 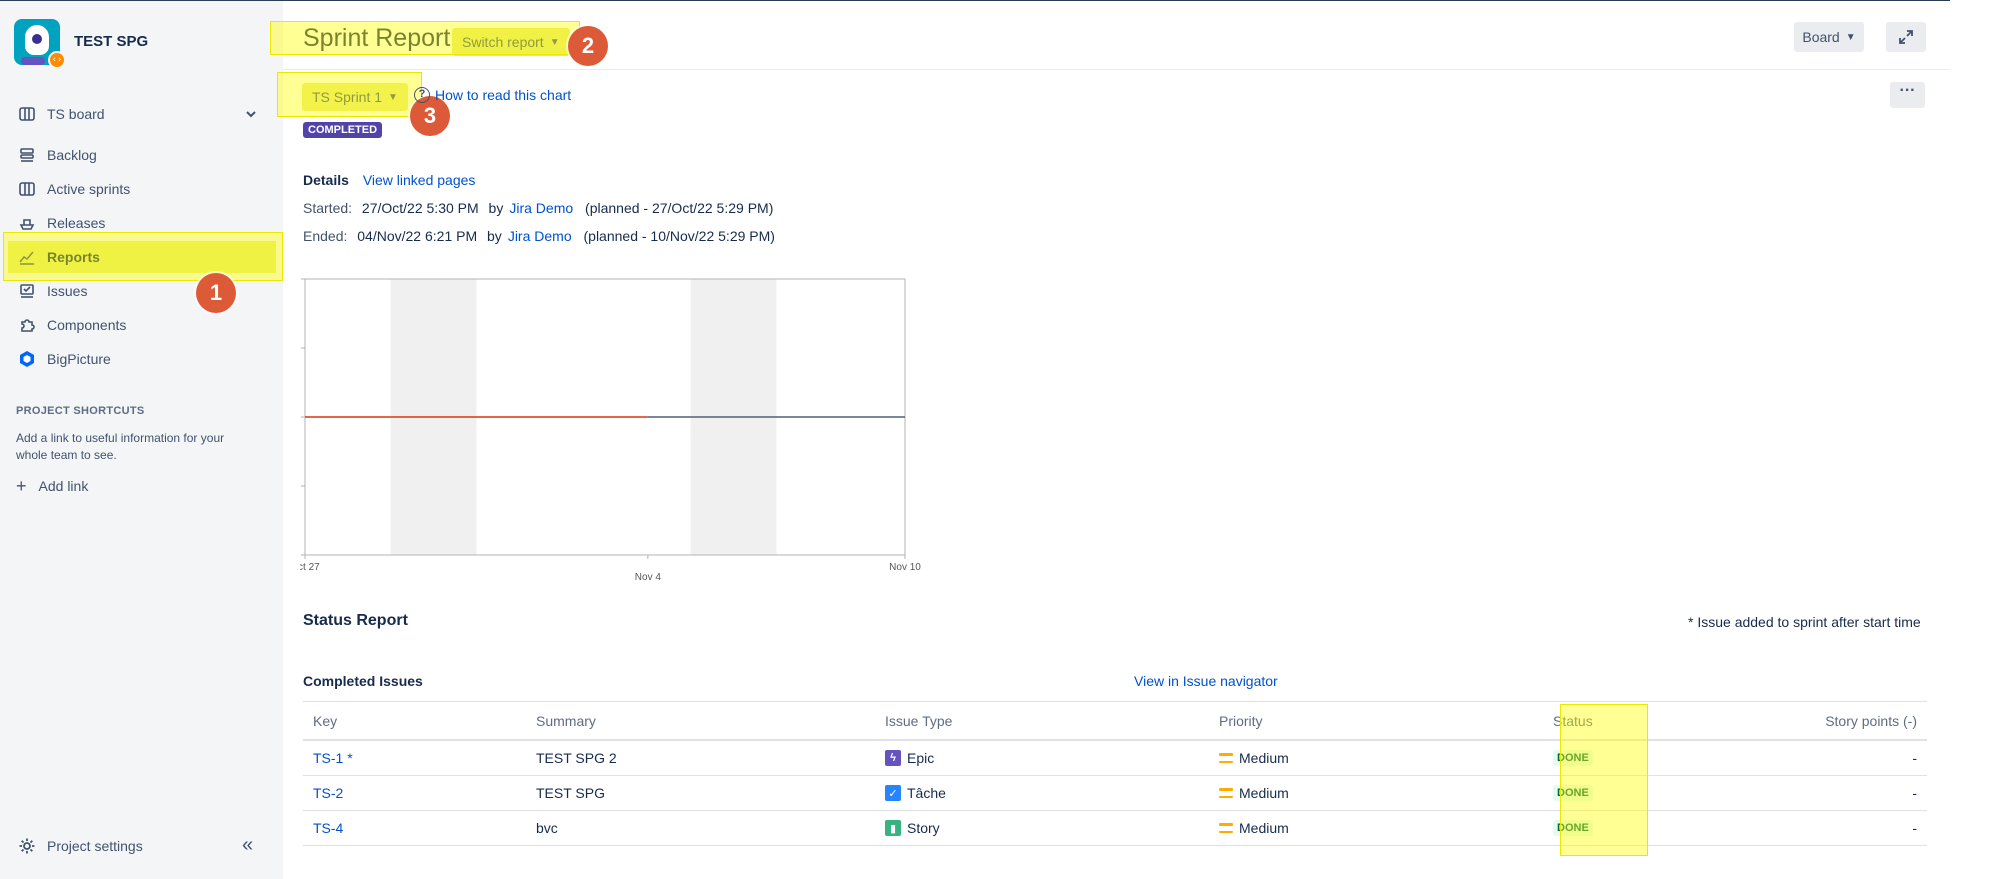 I want to click on plus-icon: +, so click(x=21, y=486).